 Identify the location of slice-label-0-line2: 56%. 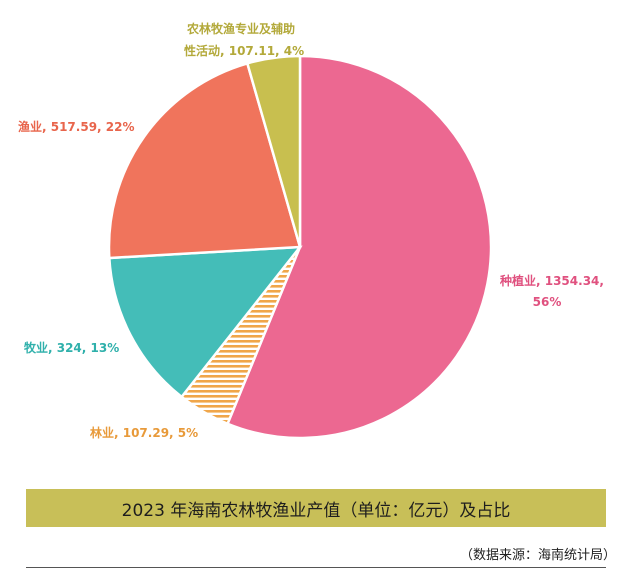
(547, 302).